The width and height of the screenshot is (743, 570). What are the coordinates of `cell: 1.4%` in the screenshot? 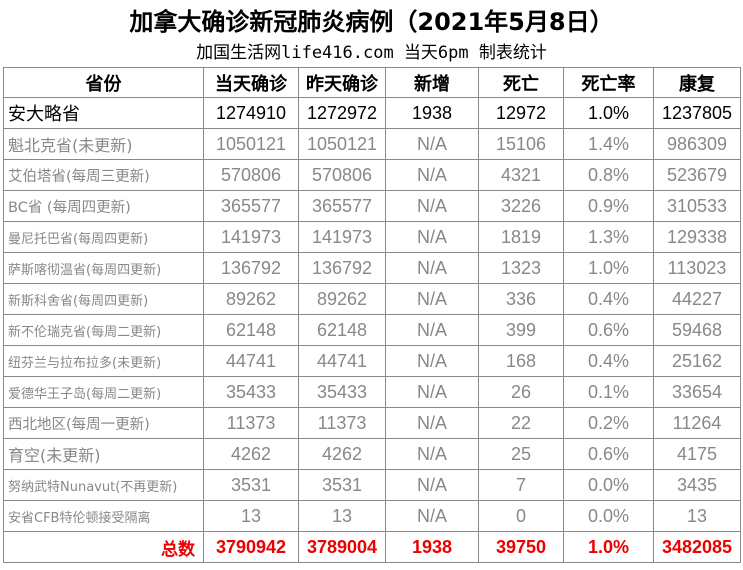 It's located at (608, 144).